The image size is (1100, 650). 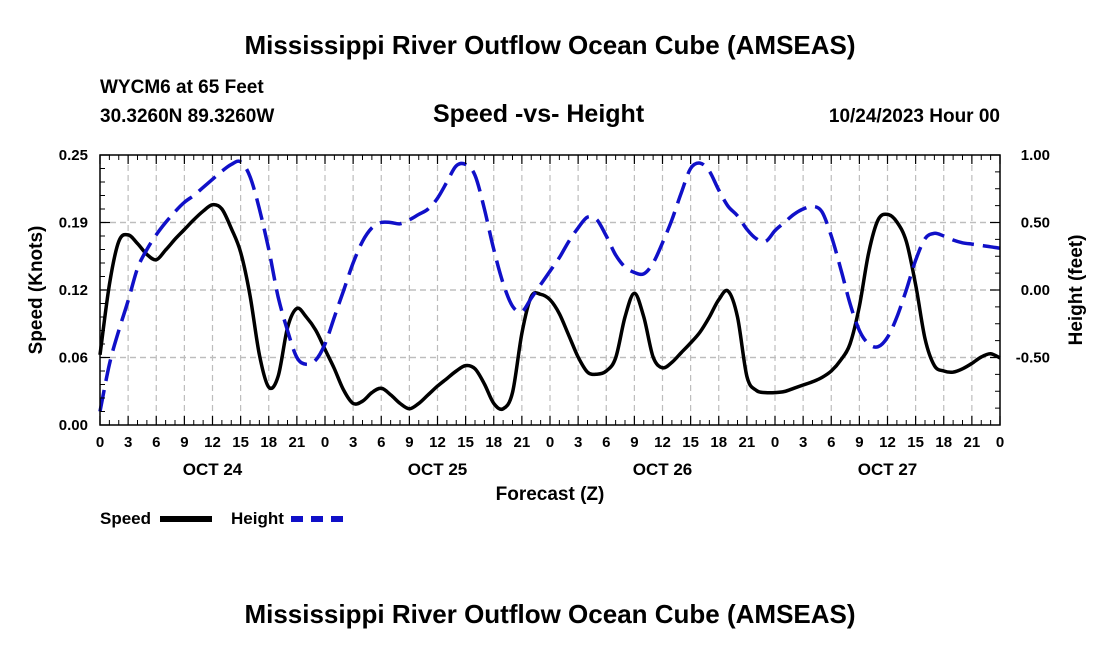 I want to click on y2-tick-label: 0.00, so click(x=1035, y=290).